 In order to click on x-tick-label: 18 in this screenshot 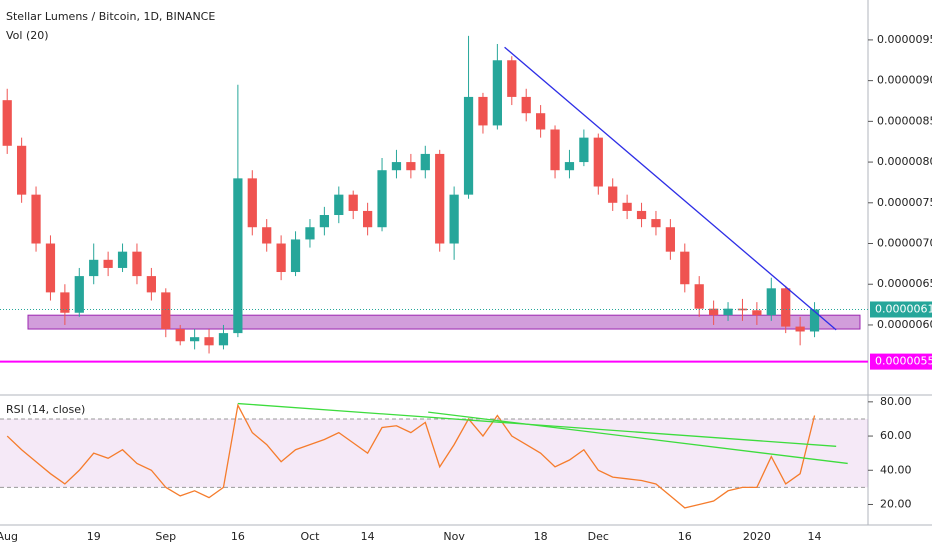, I will do `click(541, 536)`.